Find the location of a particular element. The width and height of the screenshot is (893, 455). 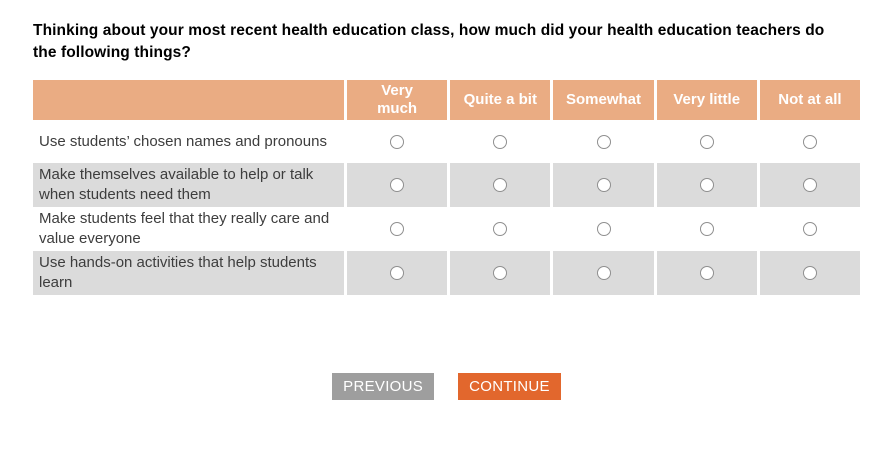

column-header-not-at-all: Not at all is located at coordinates (808, 100).